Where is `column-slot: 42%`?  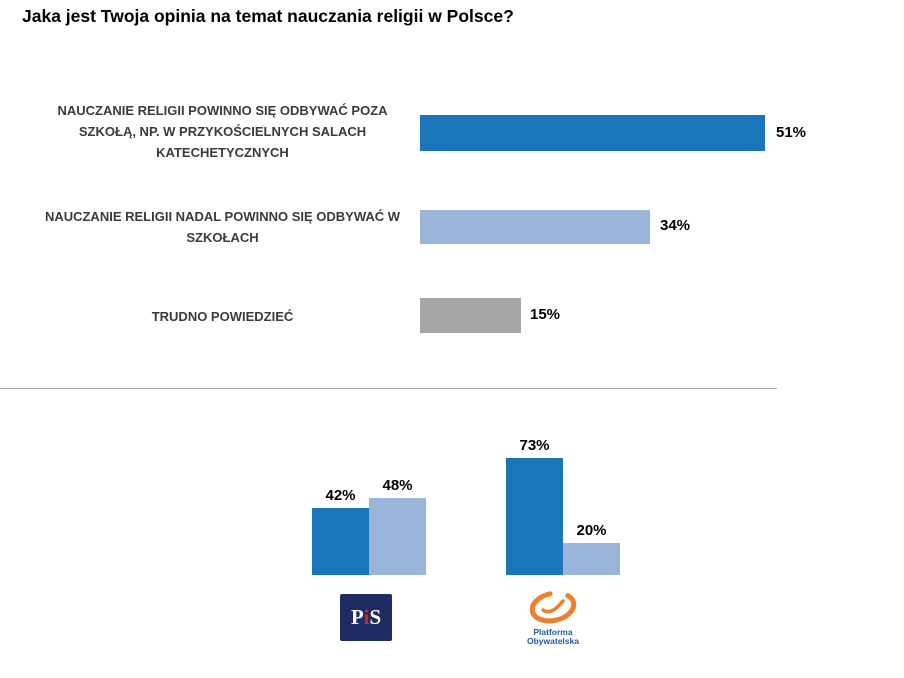 column-slot: 42% is located at coordinates (340, 531).